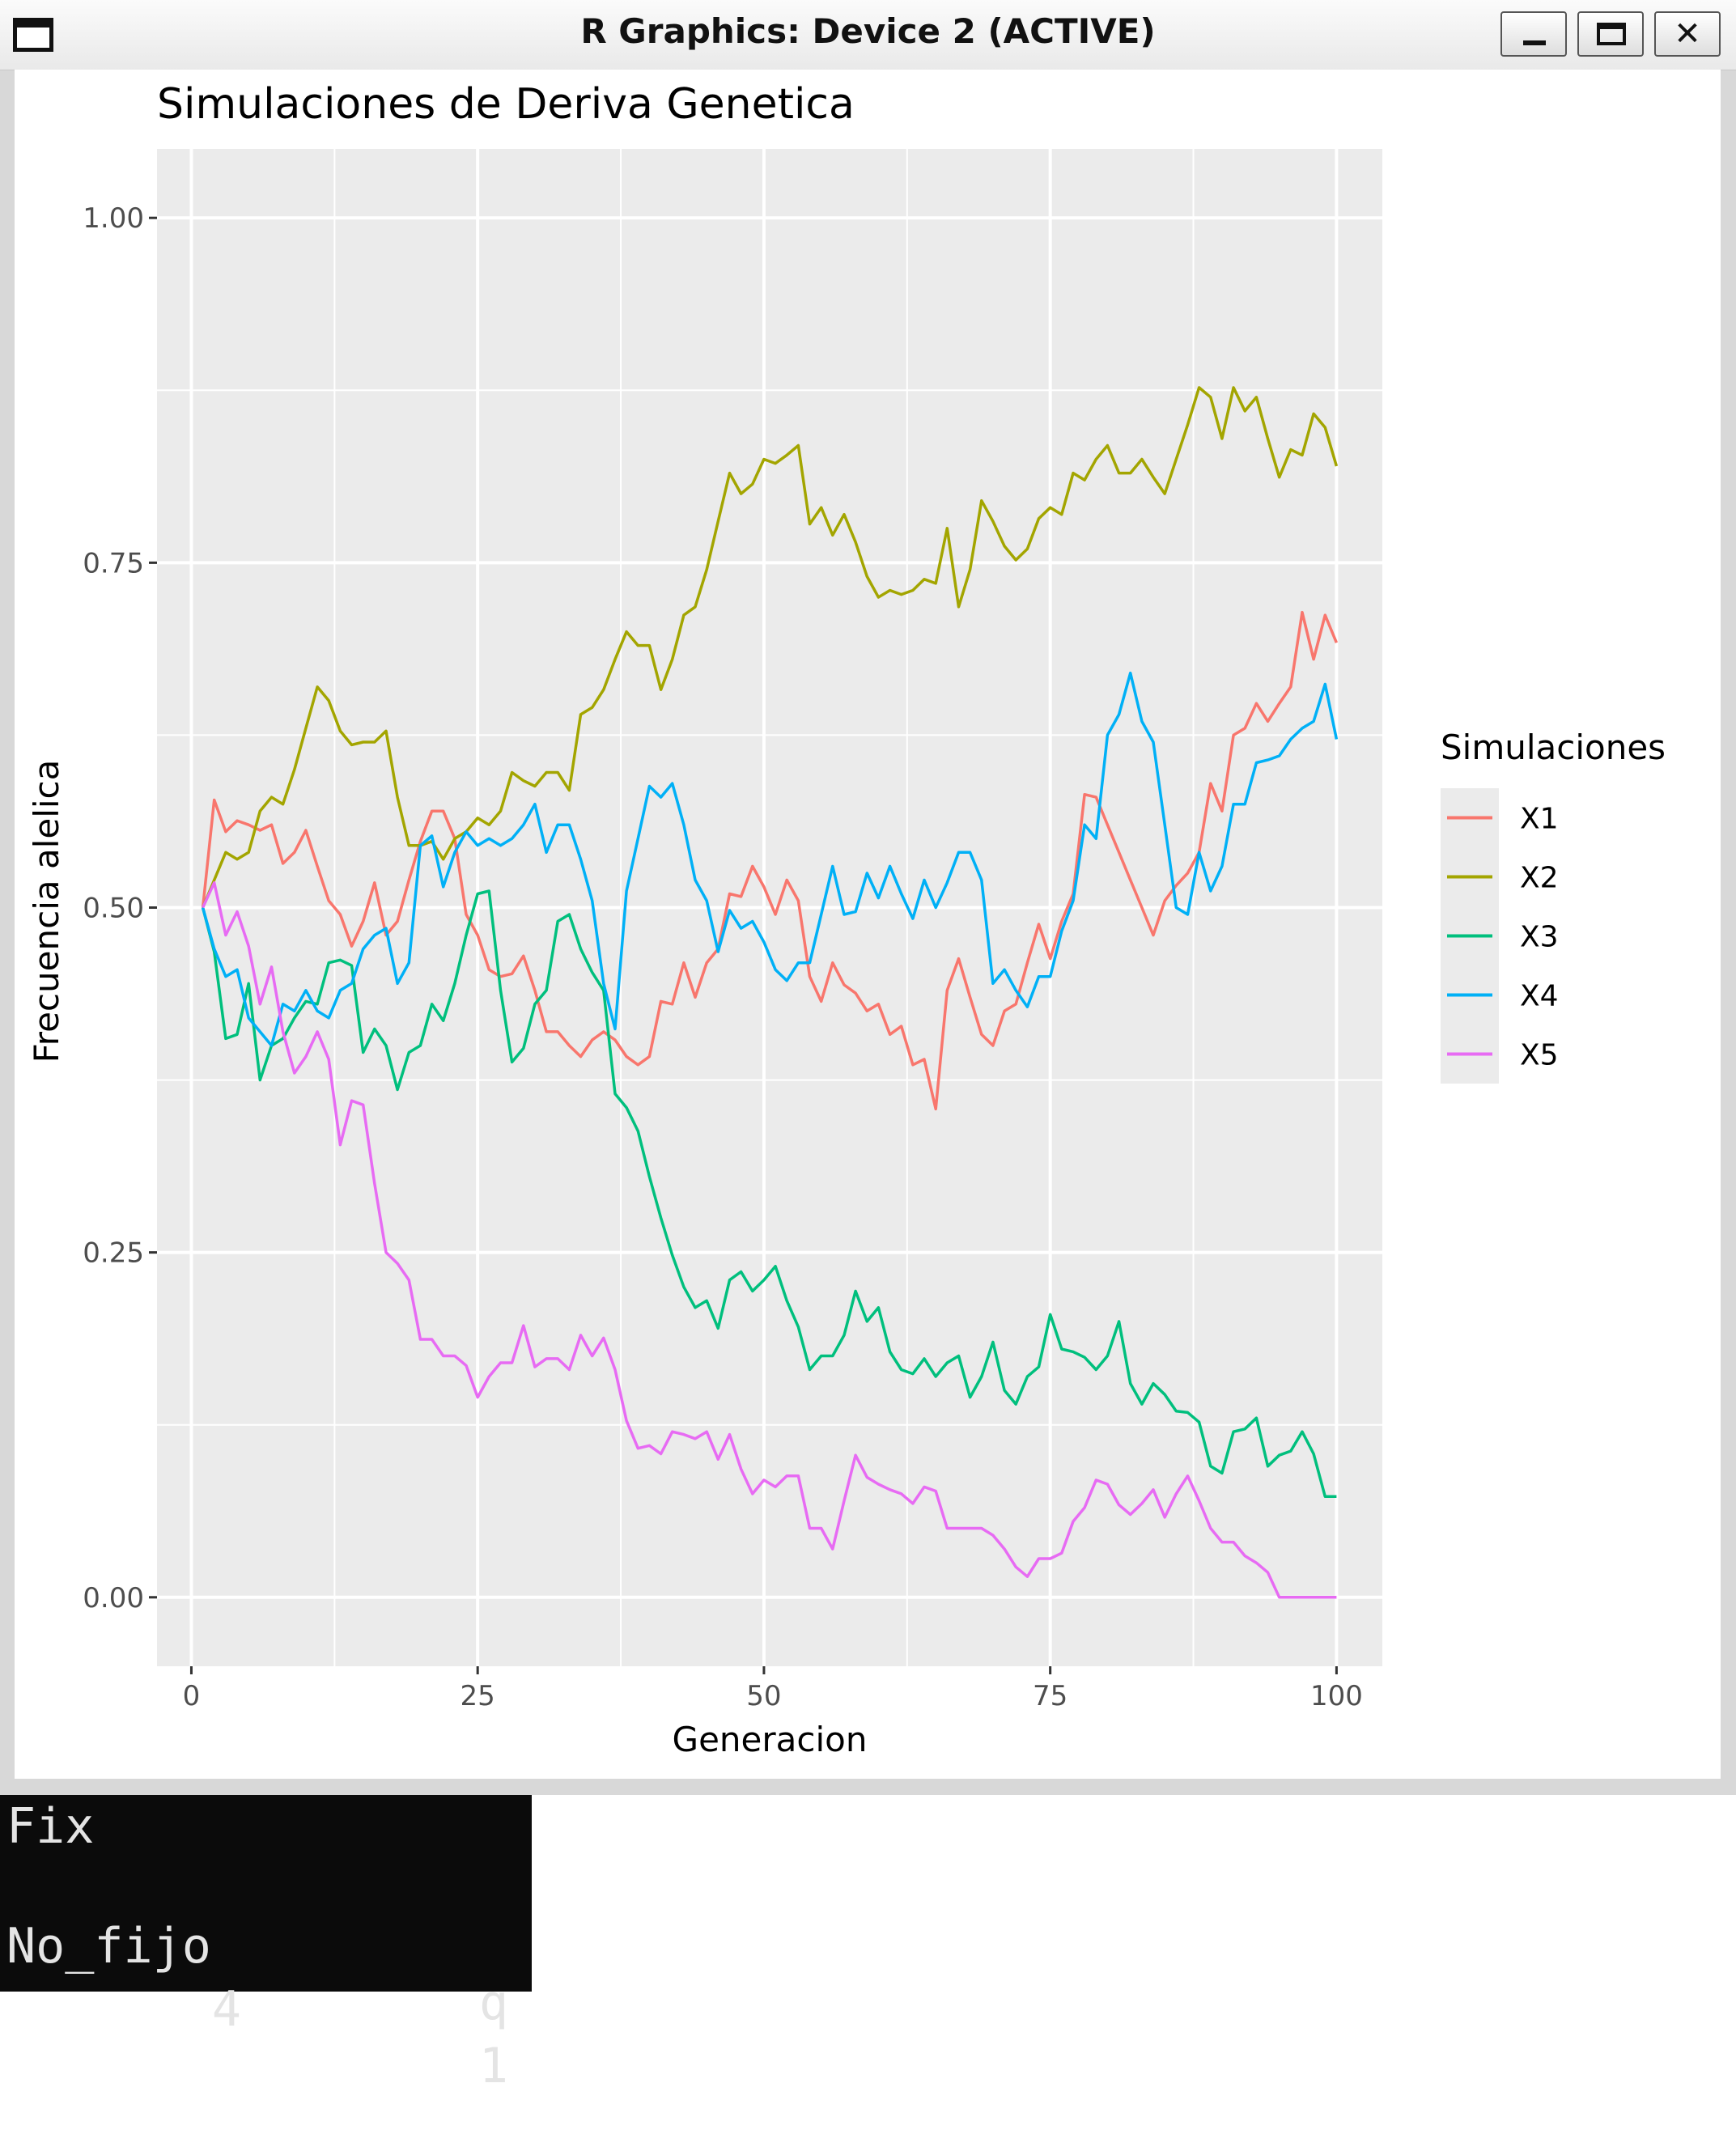 The image size is (1736, 2151). Describe the element at coordinates (113, 1253) in the screenshot. I see `y-tick-label: 0.25` at that location.